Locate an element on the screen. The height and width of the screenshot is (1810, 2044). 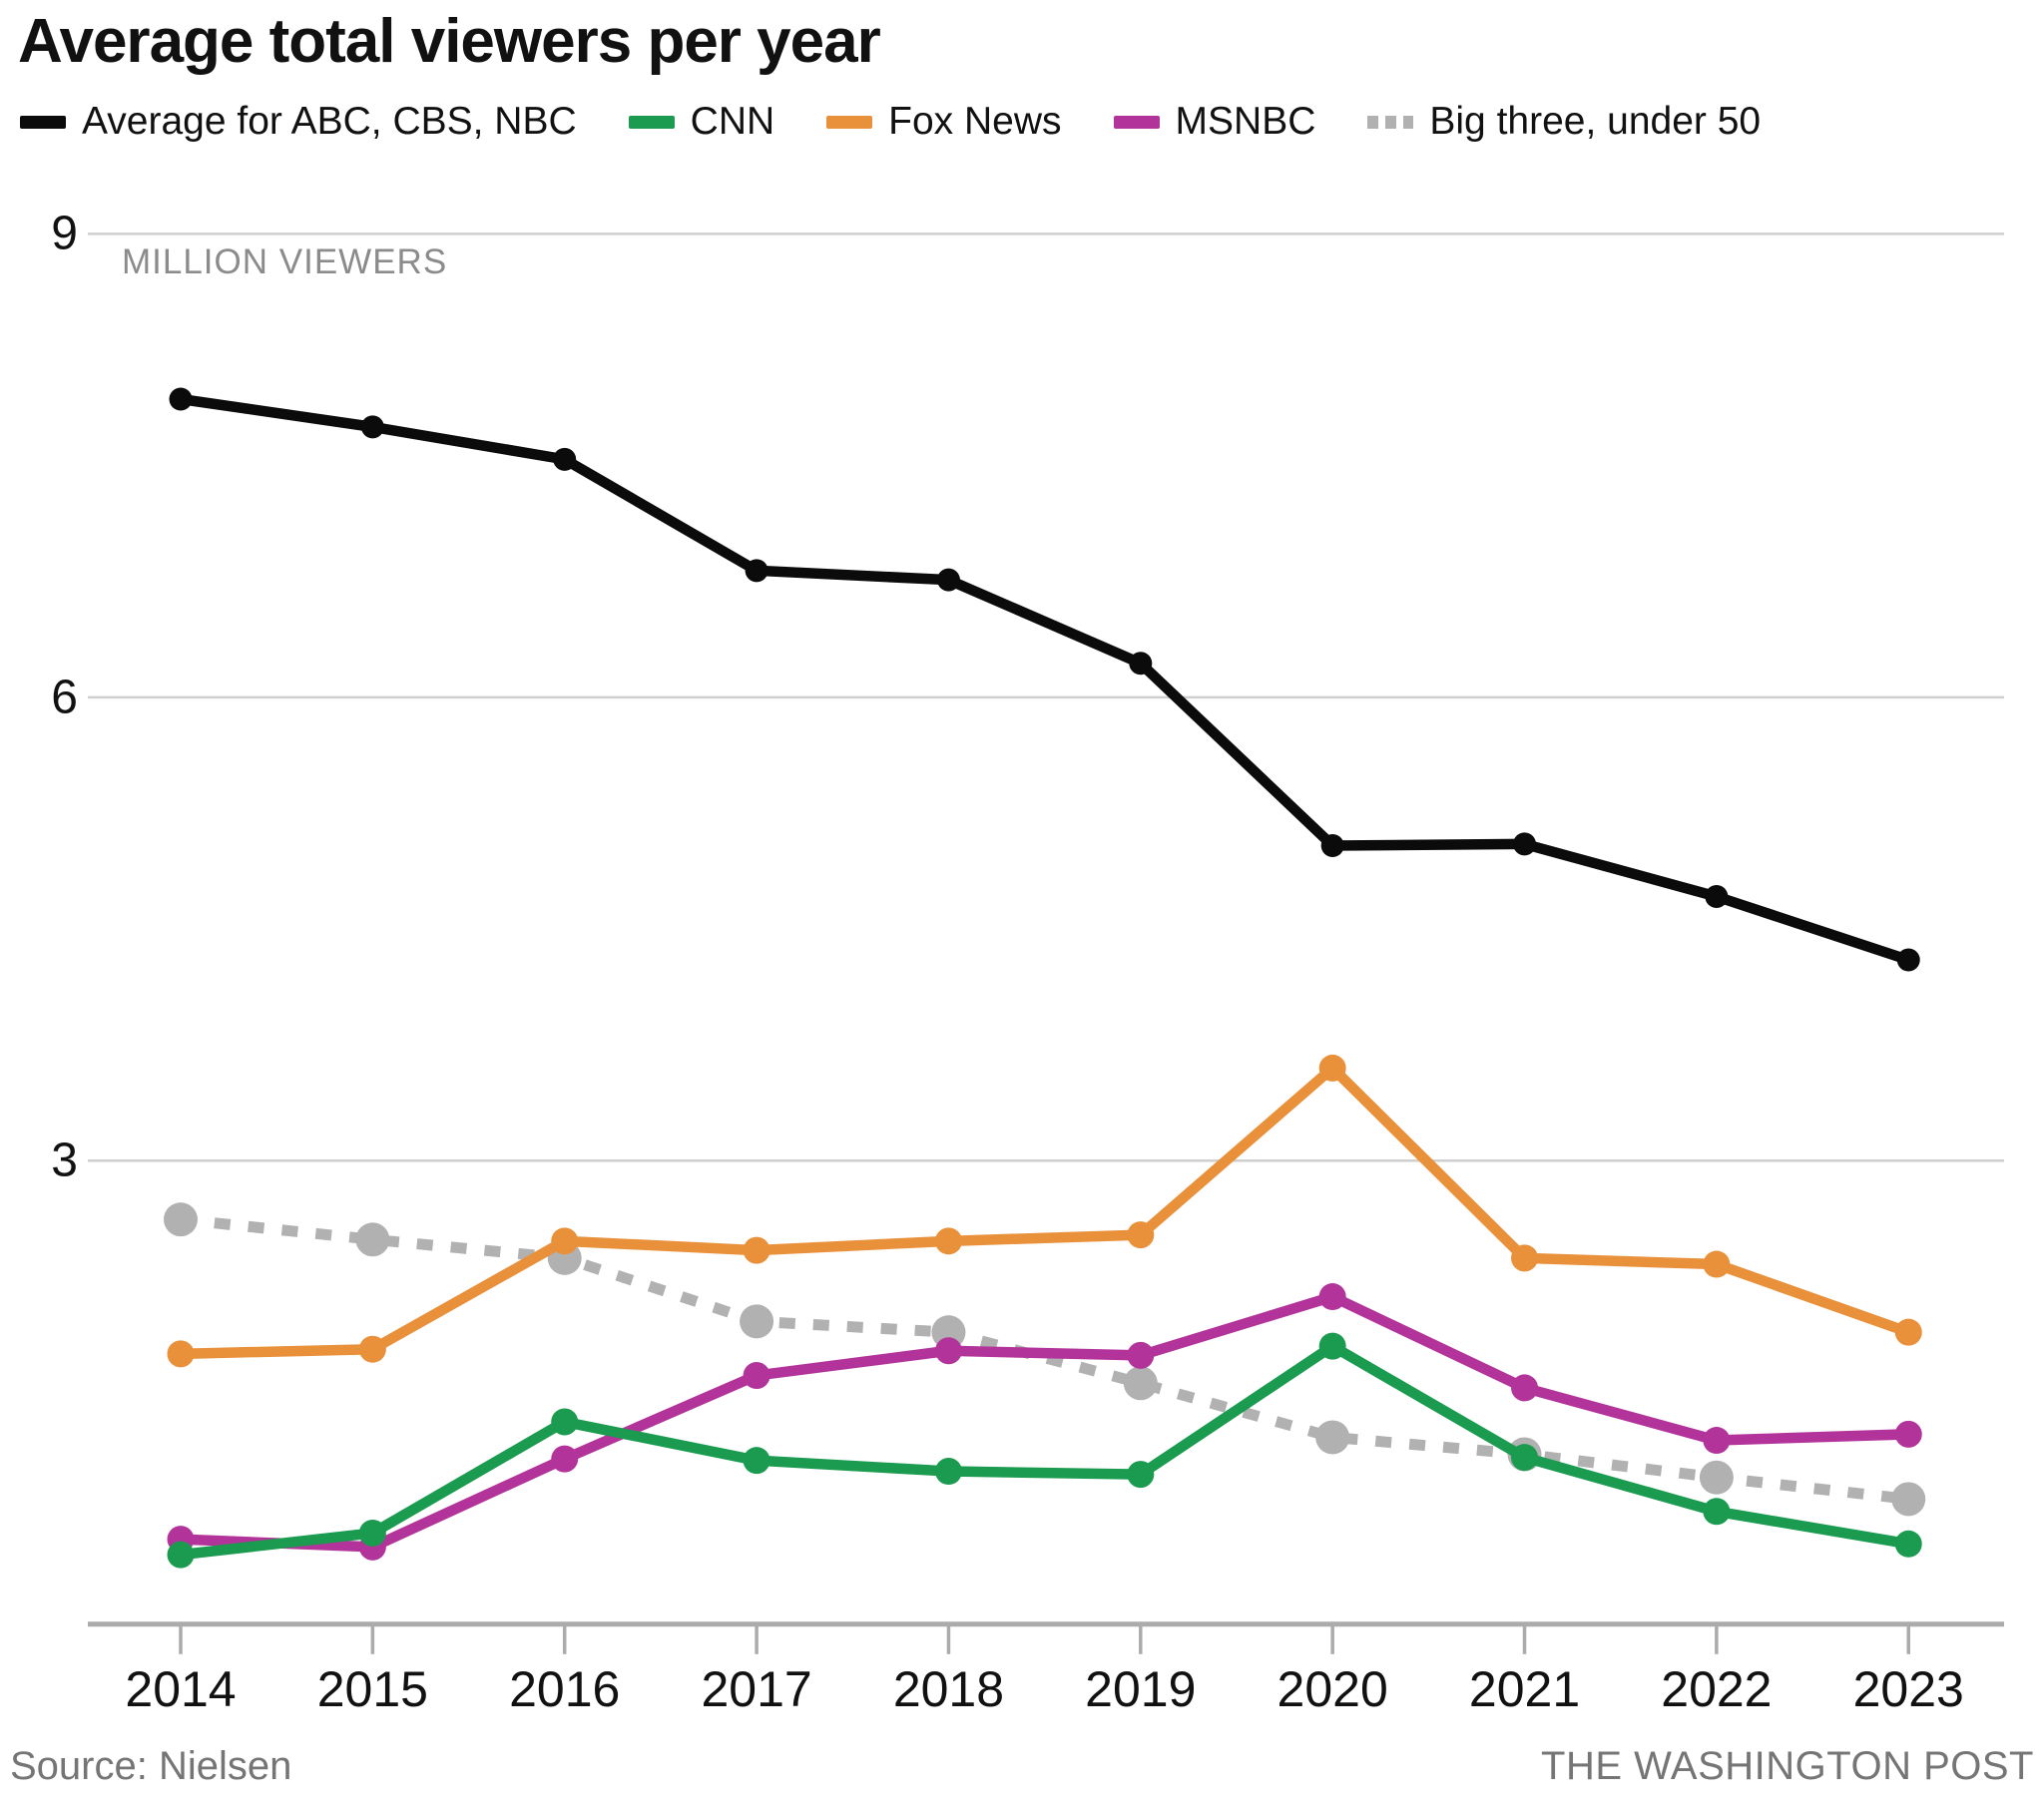
x-axis-label: 2019 is located at coordinates (1141, 1689).